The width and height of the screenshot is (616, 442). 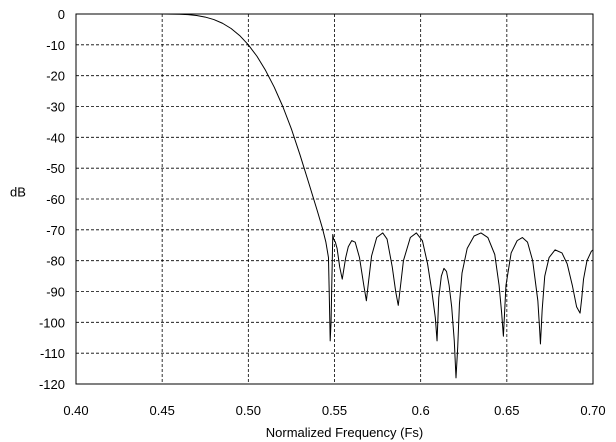 I want to click on x-tick-label: 0.45, so click(x=162, y=410).